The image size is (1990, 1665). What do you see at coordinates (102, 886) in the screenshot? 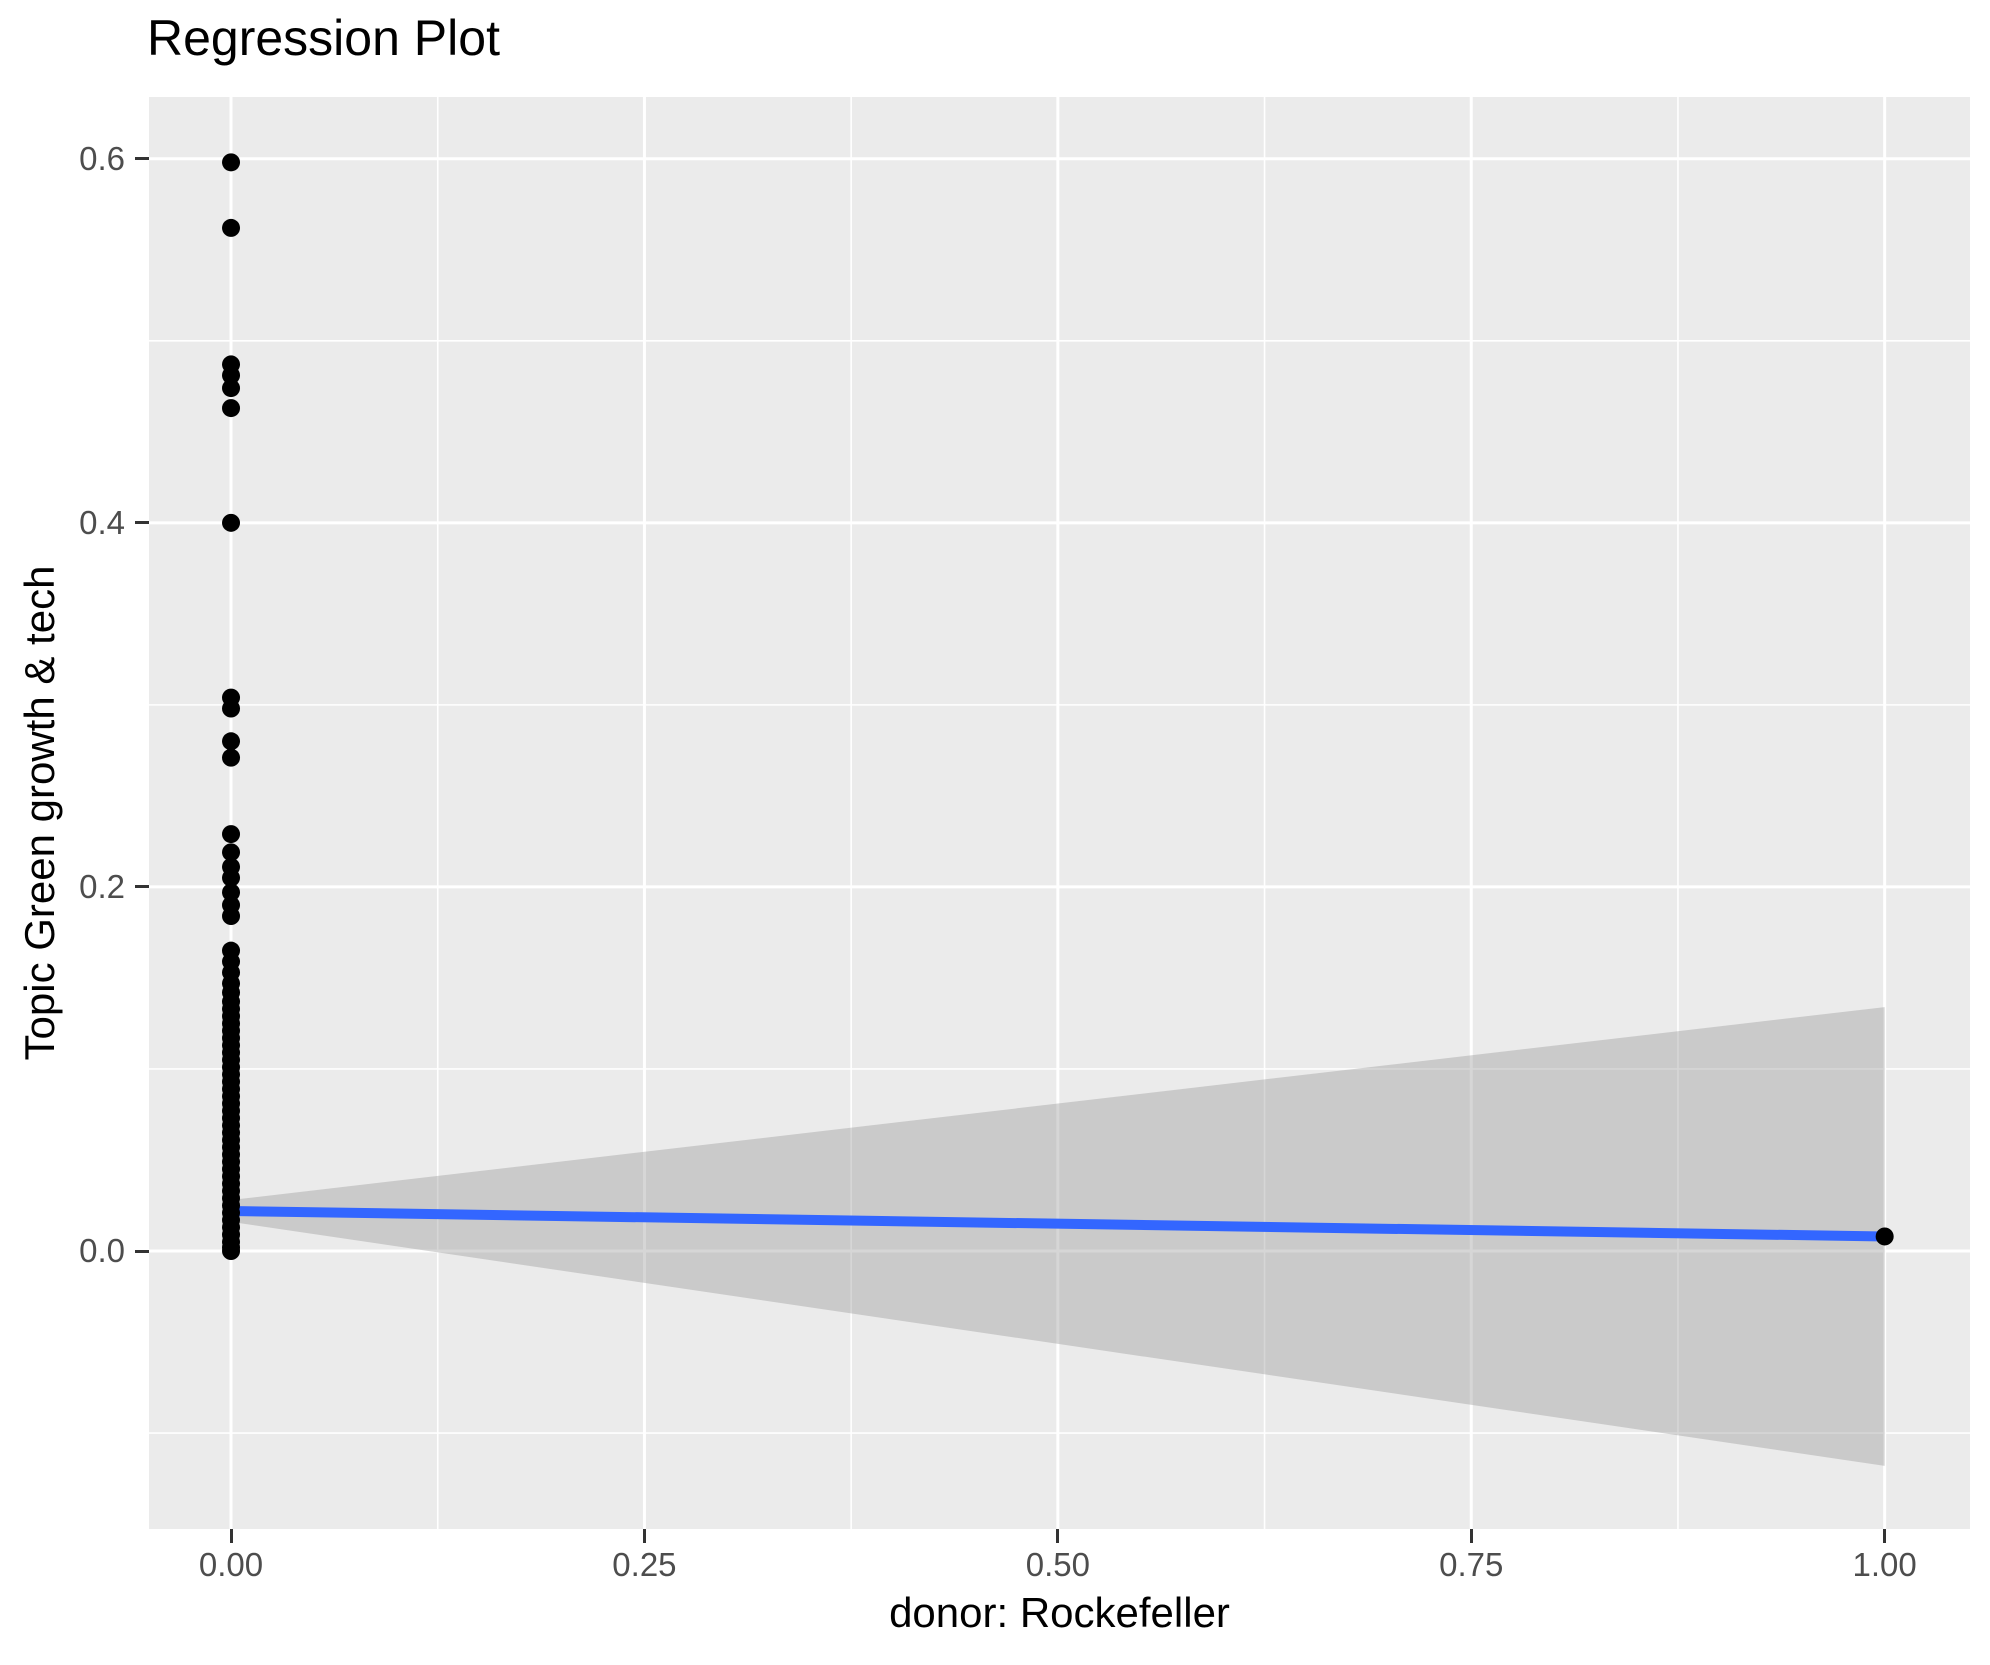
I see `y-tick-label: 0.2` at bounding box center [102, 886].